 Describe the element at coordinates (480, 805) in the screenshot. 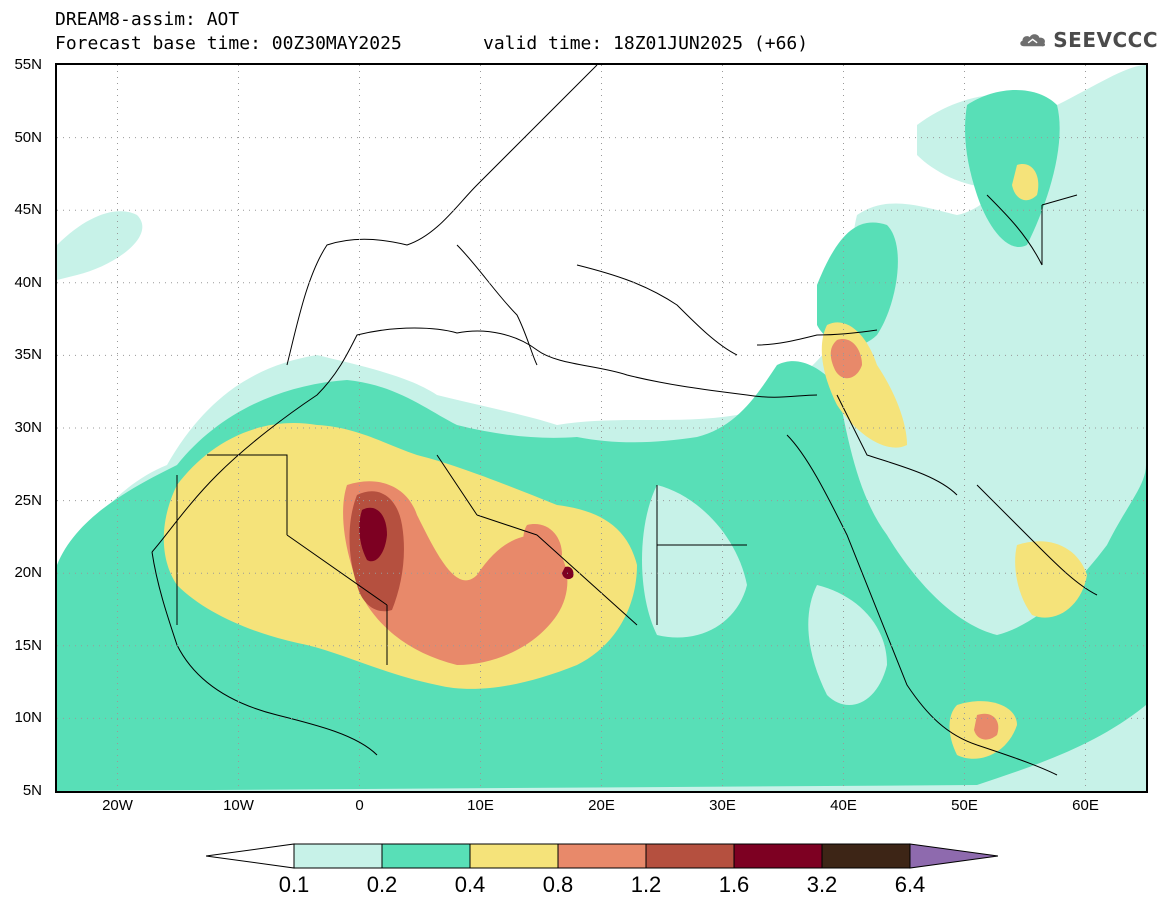

I see `lon-tick-label: 10E` at that location.